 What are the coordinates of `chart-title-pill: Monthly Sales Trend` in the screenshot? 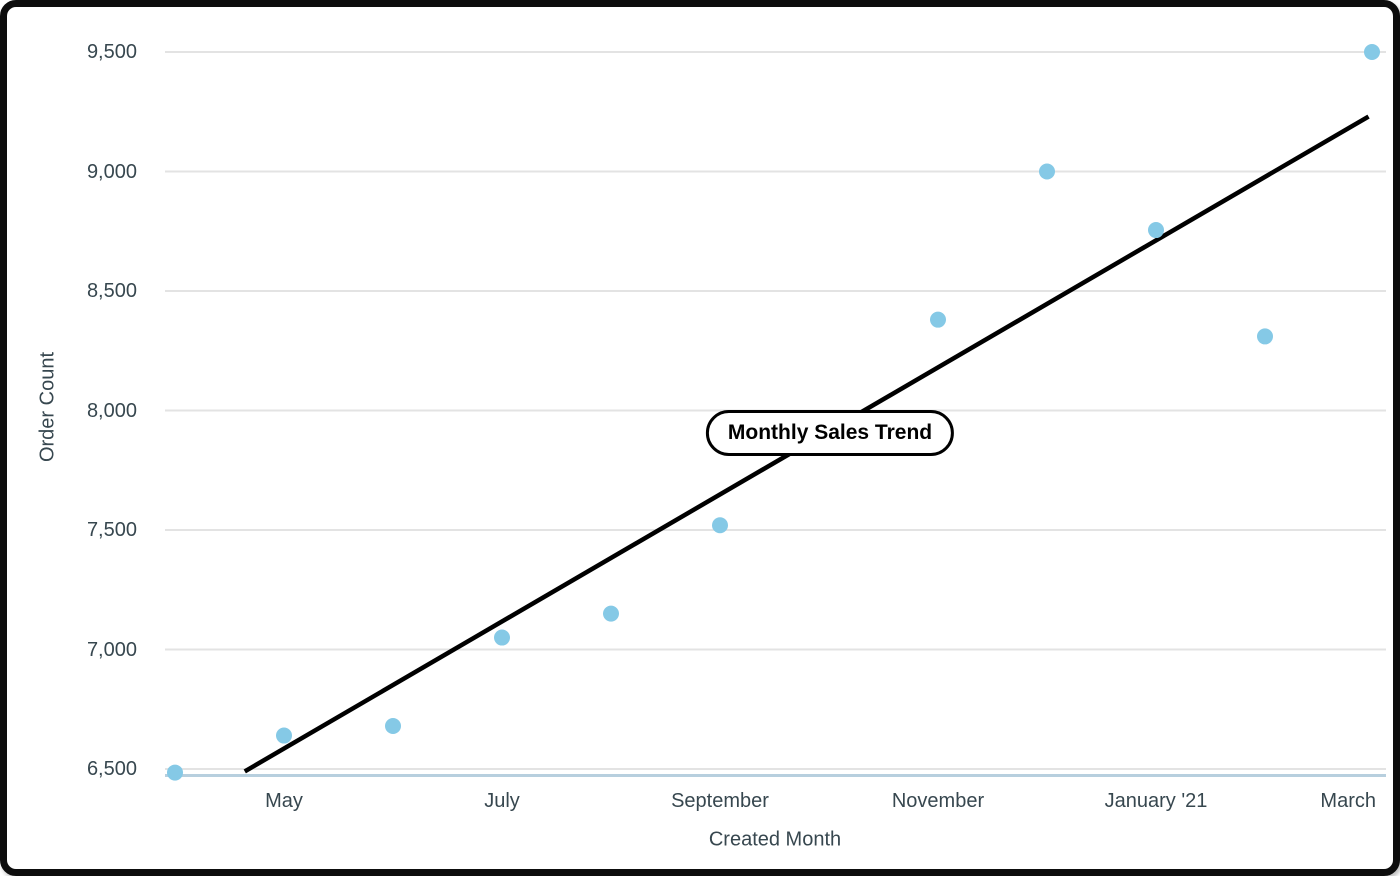 It's located at (830, 433).